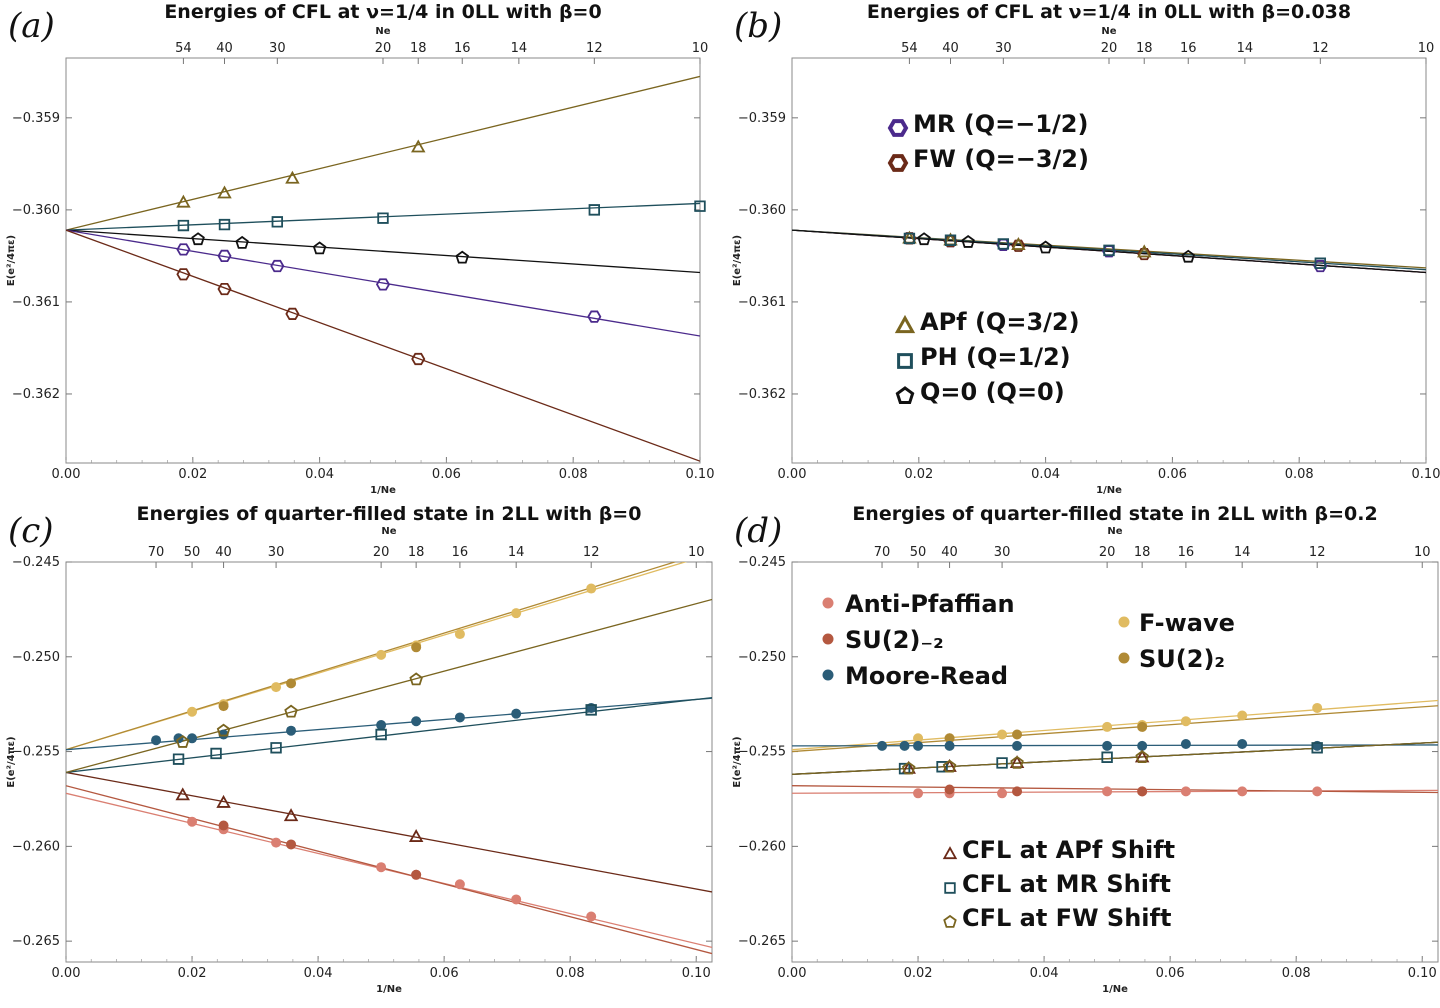 Image resolution: width=1440 pixels, height=1008 pixels. I want to click on panel-label: (c), so click(31, 531).